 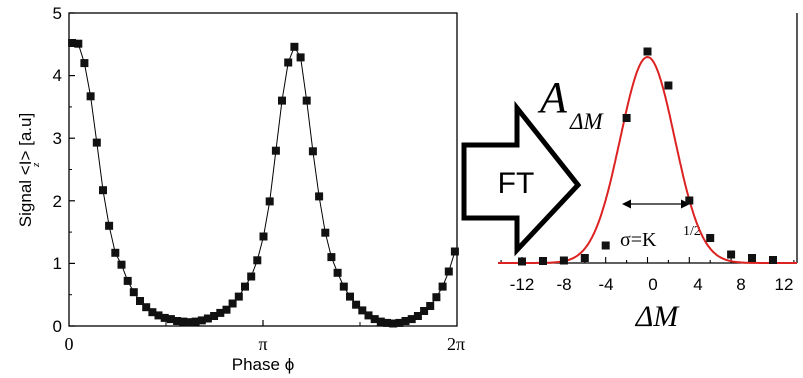 I want to click on amplitude-label: A, so click(x=552, y=97).